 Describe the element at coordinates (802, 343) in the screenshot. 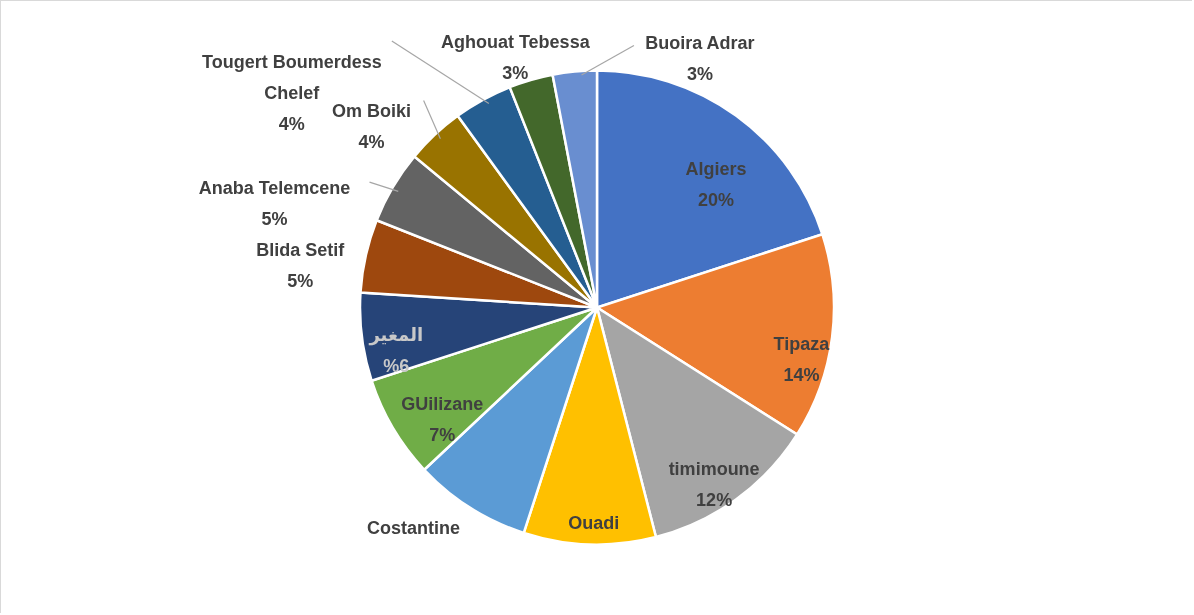

I see `slice-label: Tipaza` at that location.